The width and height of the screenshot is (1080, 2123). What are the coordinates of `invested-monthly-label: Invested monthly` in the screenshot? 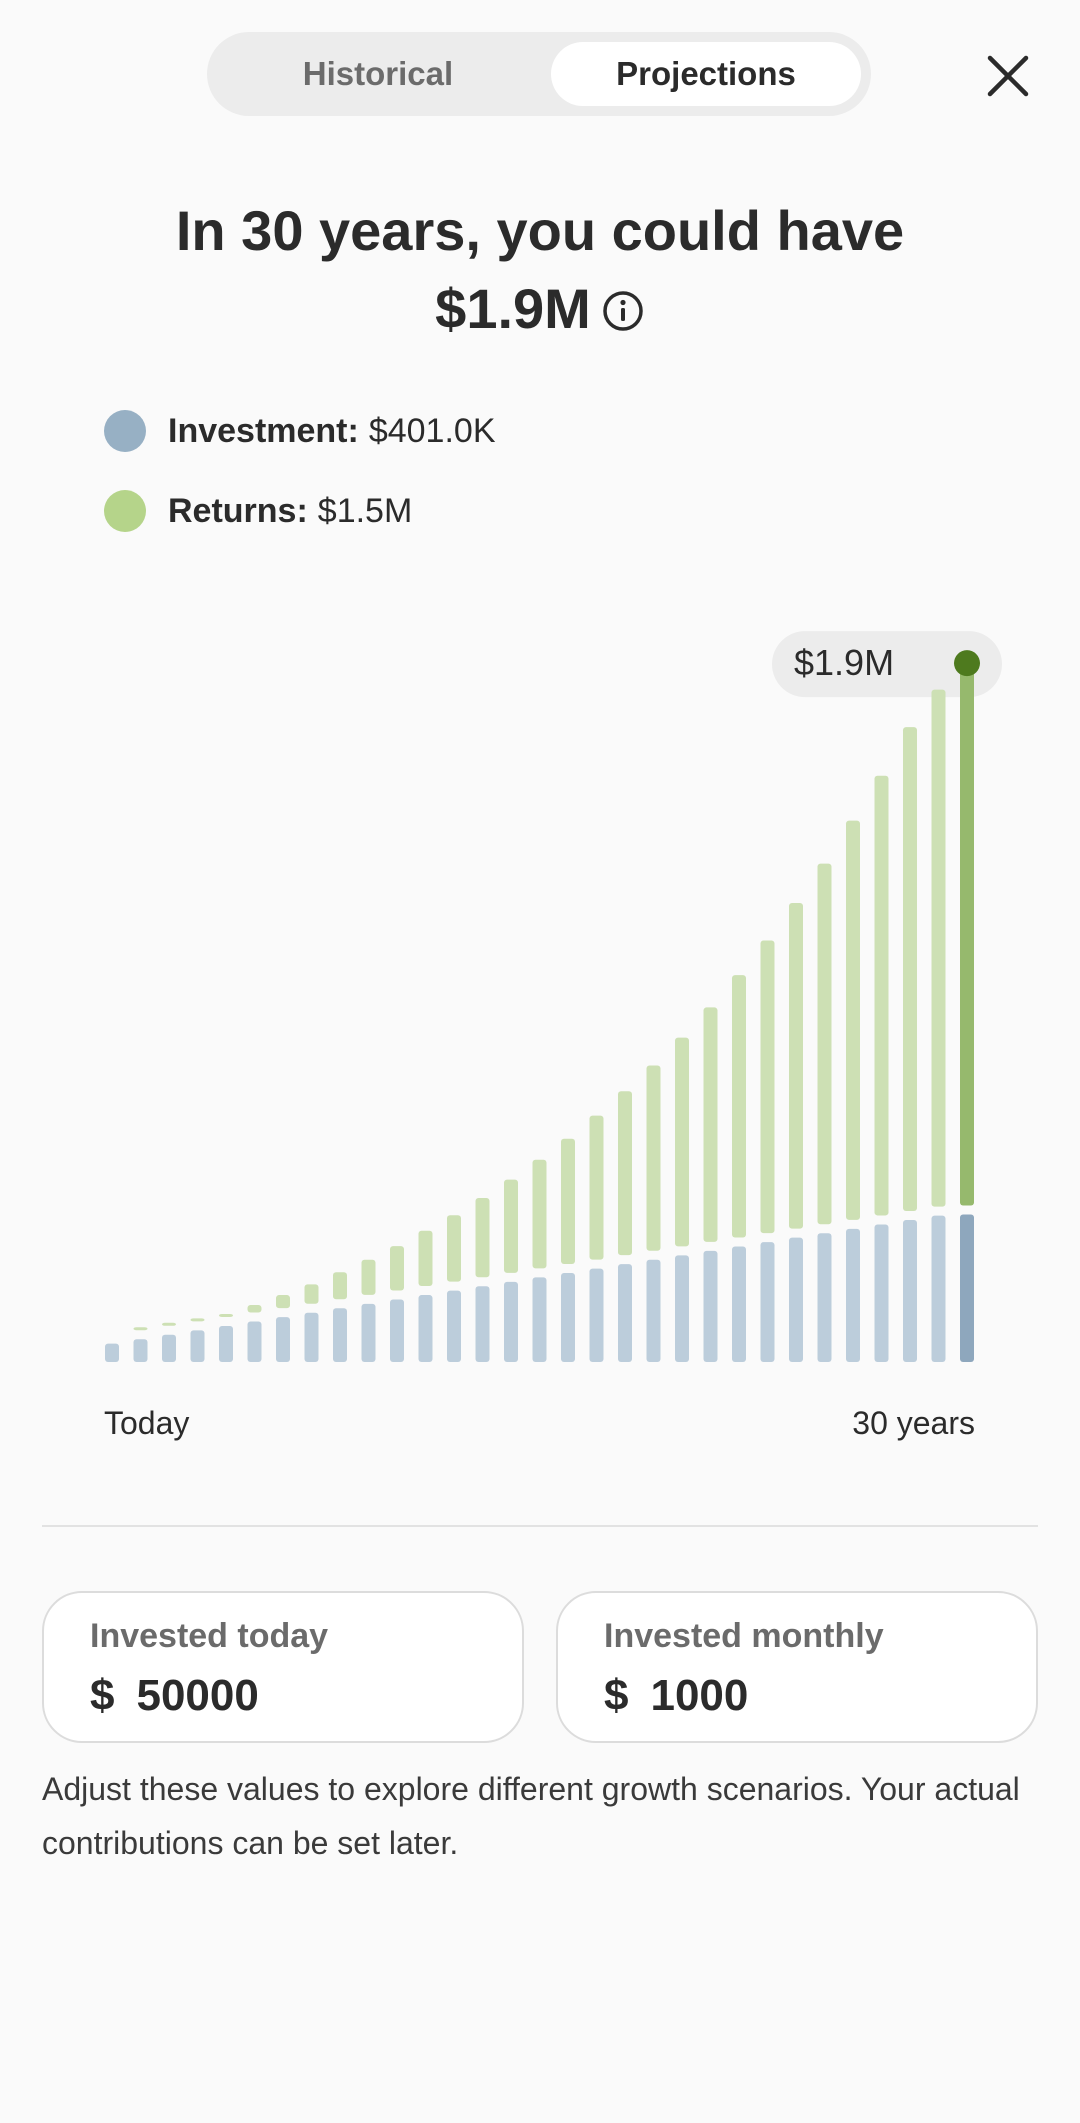 It's located at (744, 1636).